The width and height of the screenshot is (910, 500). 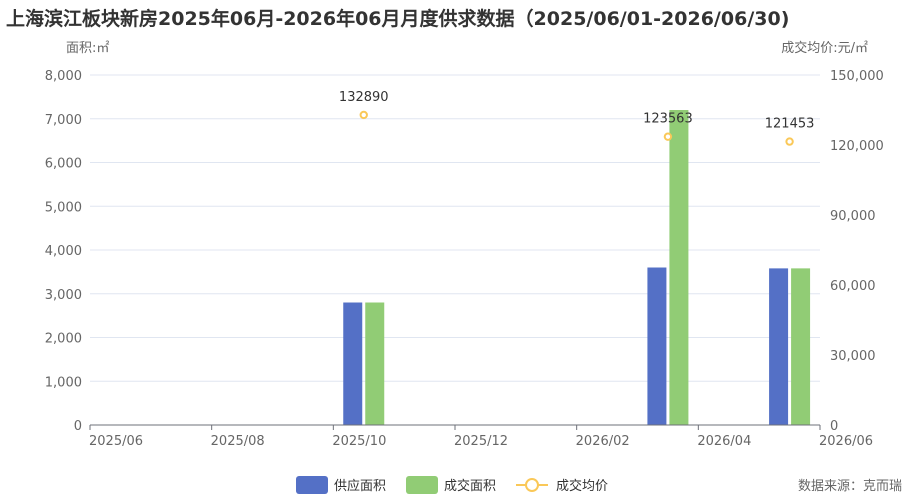 What do you see at coordinates (853, 356) in the screenshot?
I see `y-right-tick-label: 30,000` at bounding box center [853, 356].